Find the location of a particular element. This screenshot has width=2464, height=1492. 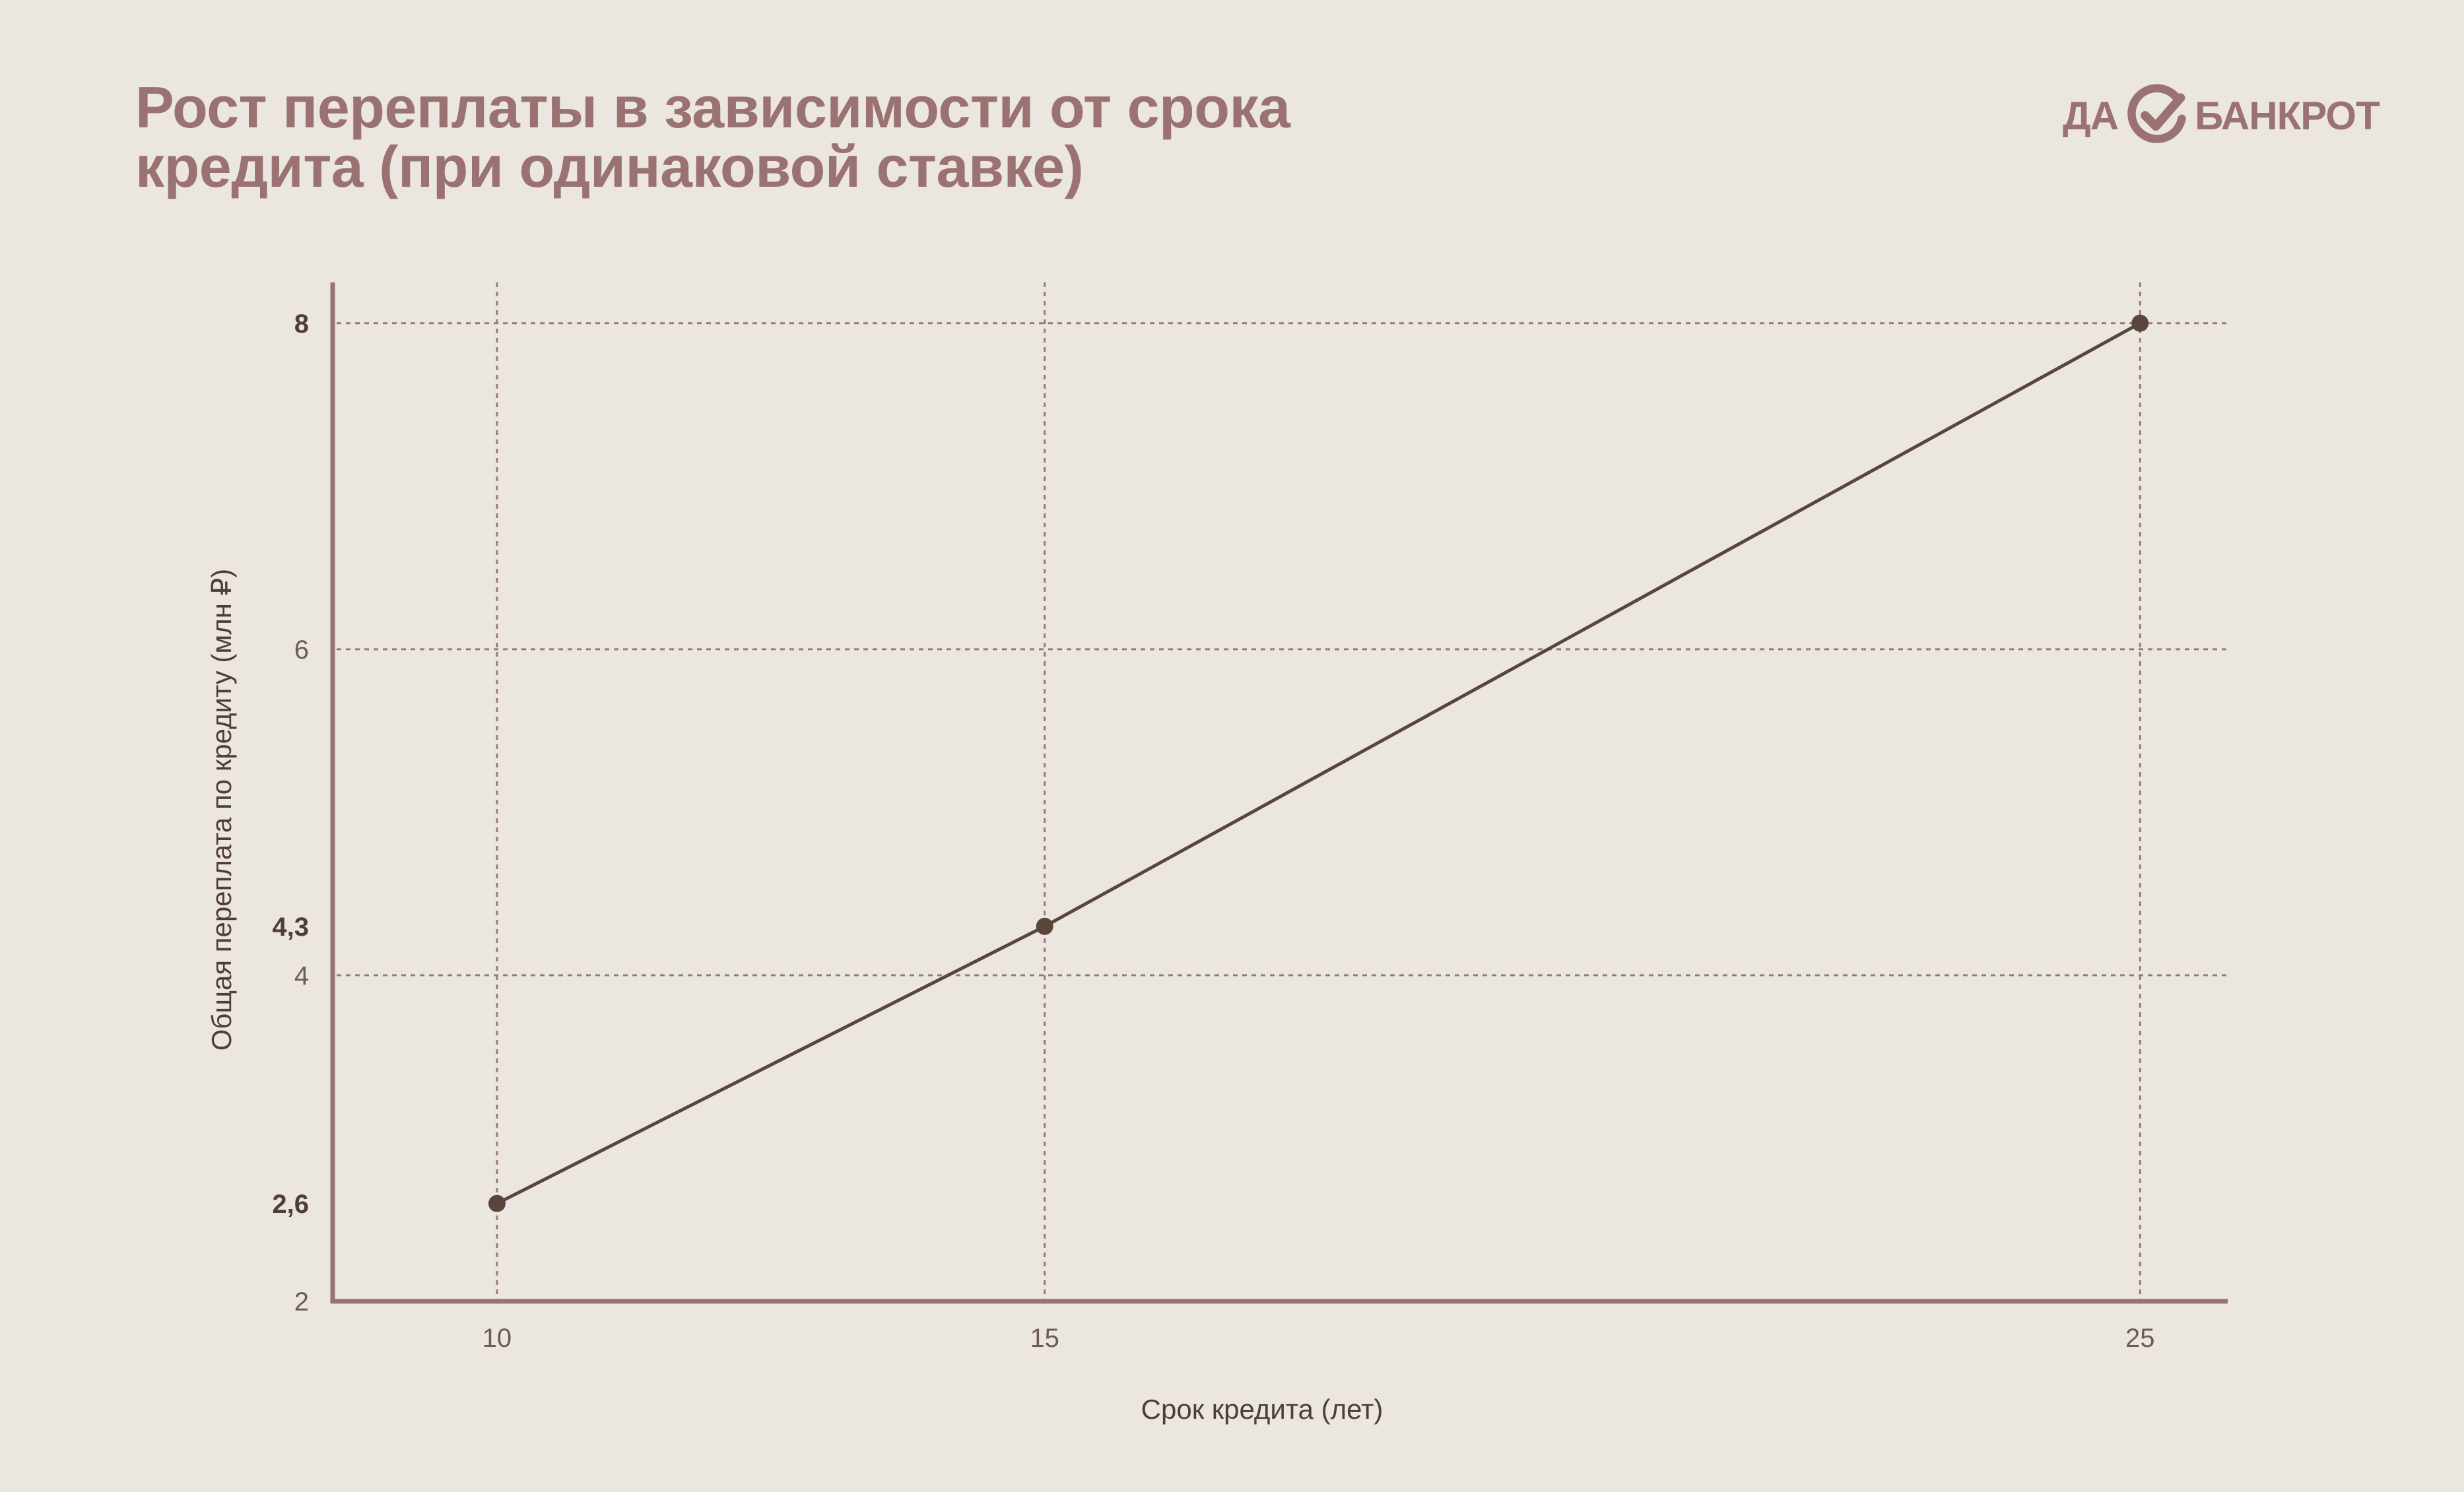

y-axis-title: Общая переплата по кредиту (млн ₽) is located at coordinates (221, 810).